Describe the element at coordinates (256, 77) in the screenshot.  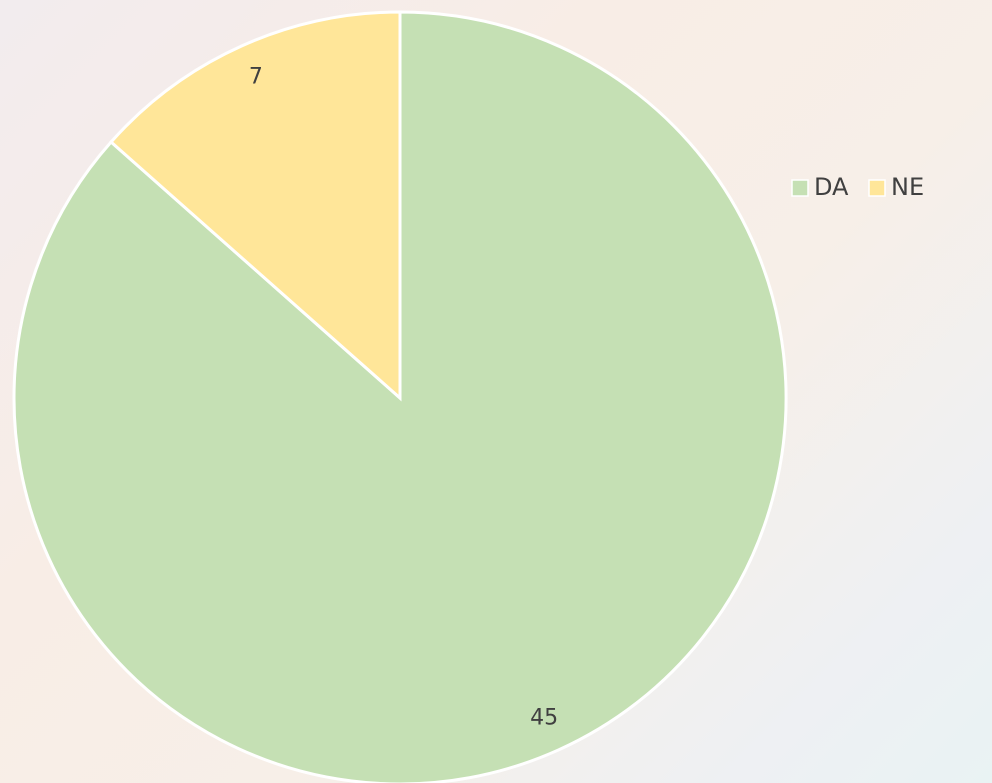
I see `data-label: 7` at that location.